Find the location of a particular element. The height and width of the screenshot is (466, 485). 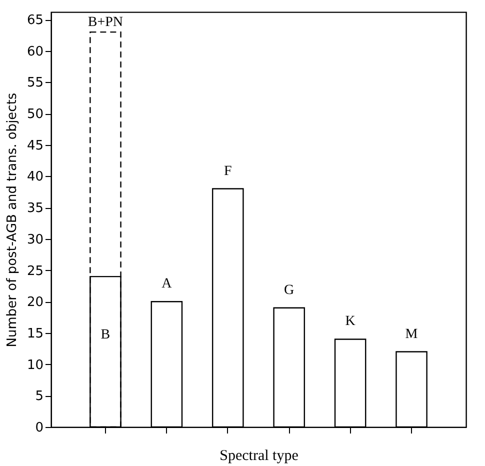

x-tick-label: G is located at coordinates (289, 290).